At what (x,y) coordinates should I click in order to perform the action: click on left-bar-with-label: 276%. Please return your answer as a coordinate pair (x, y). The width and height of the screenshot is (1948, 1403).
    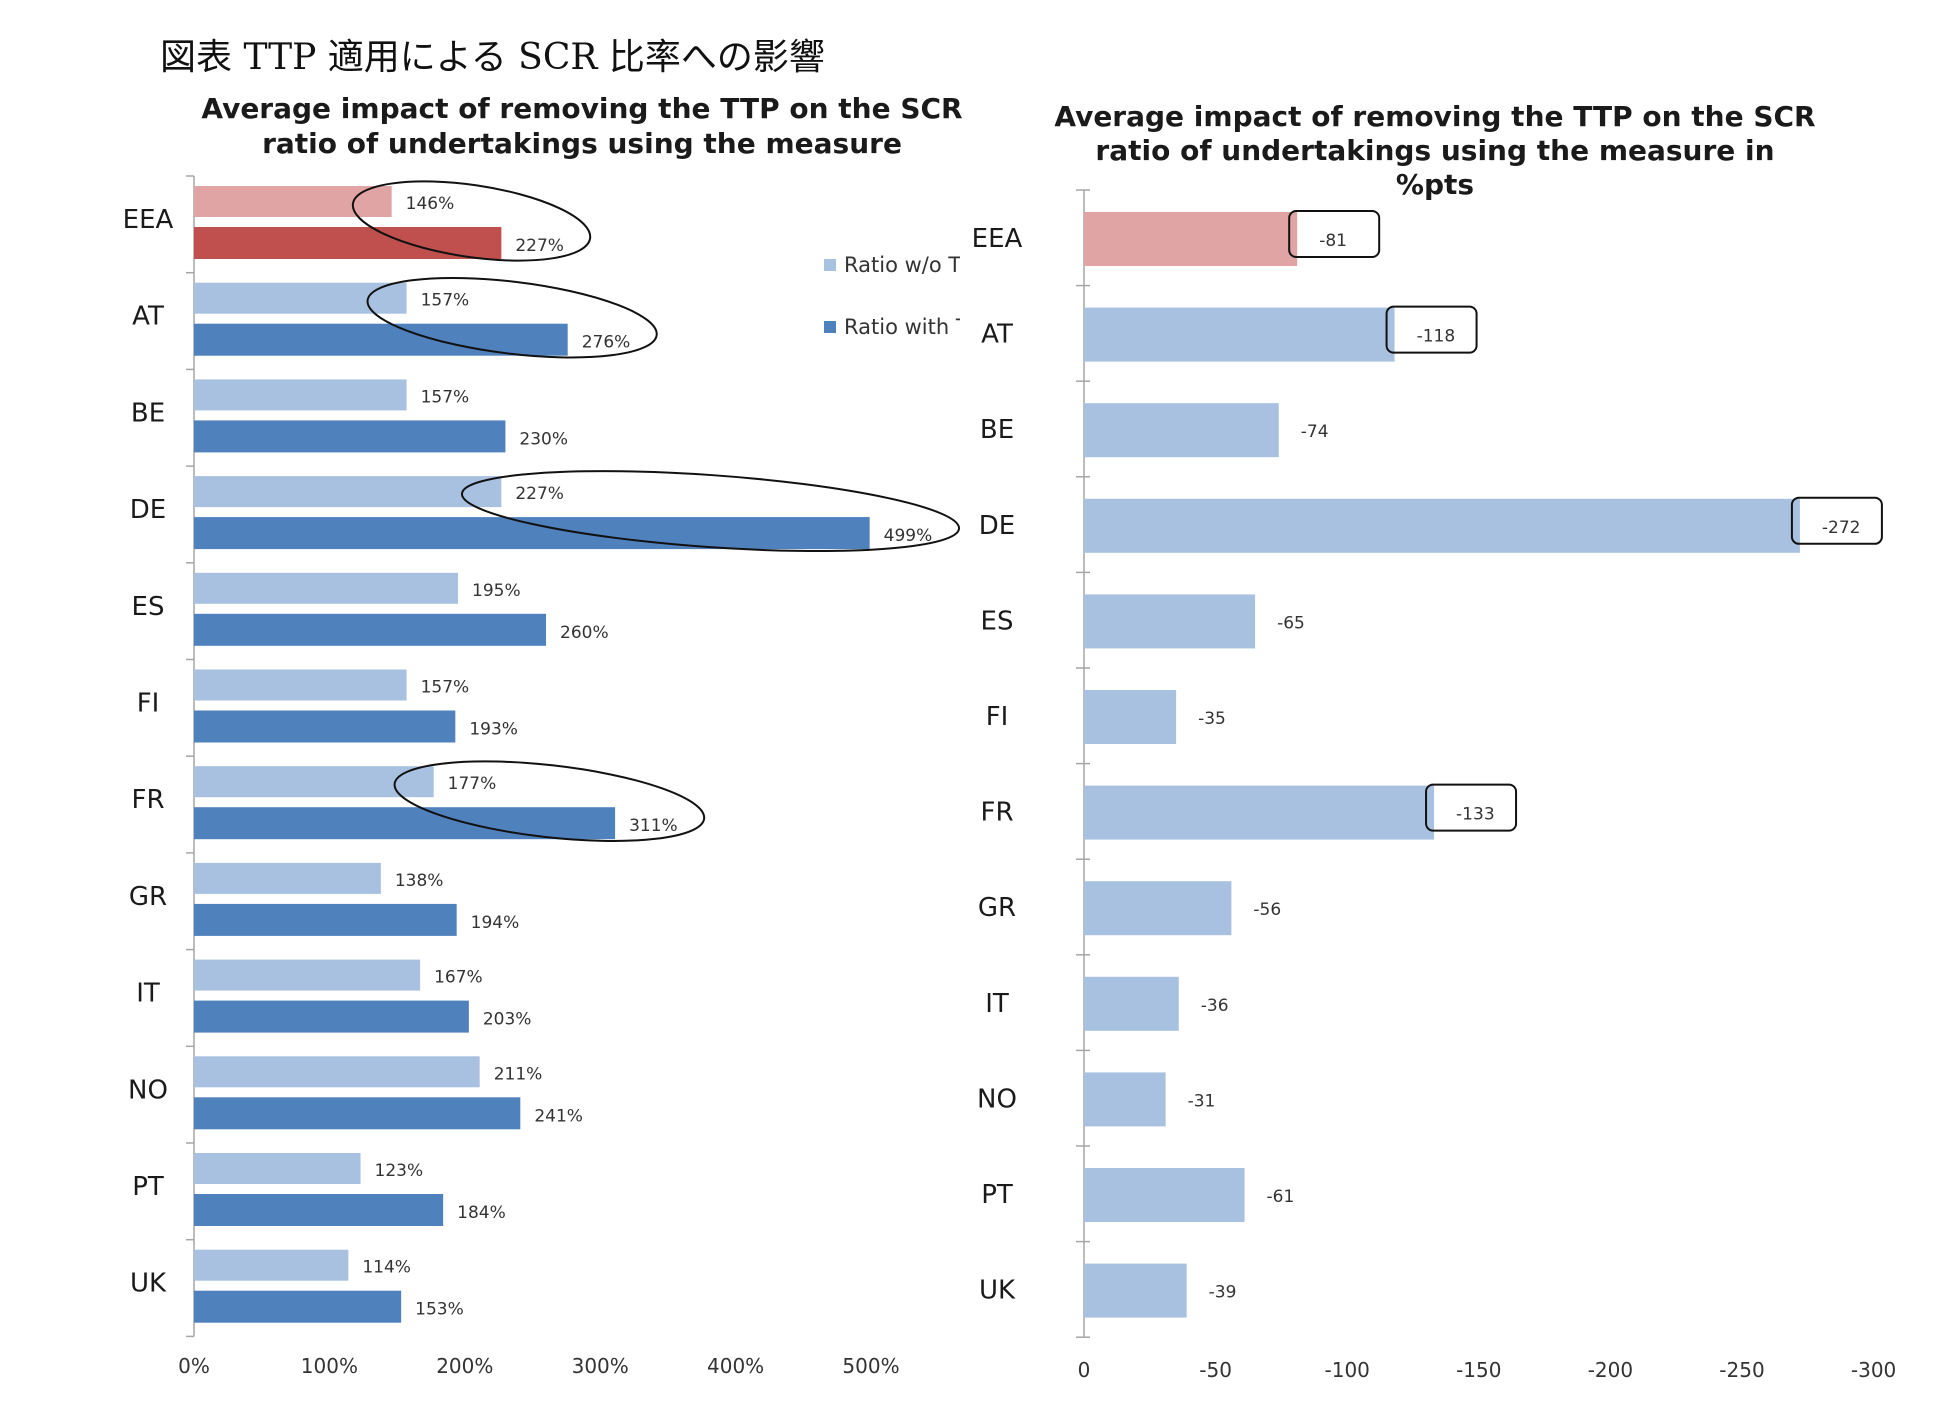
    Looking at the image, I should click on (606, 343).